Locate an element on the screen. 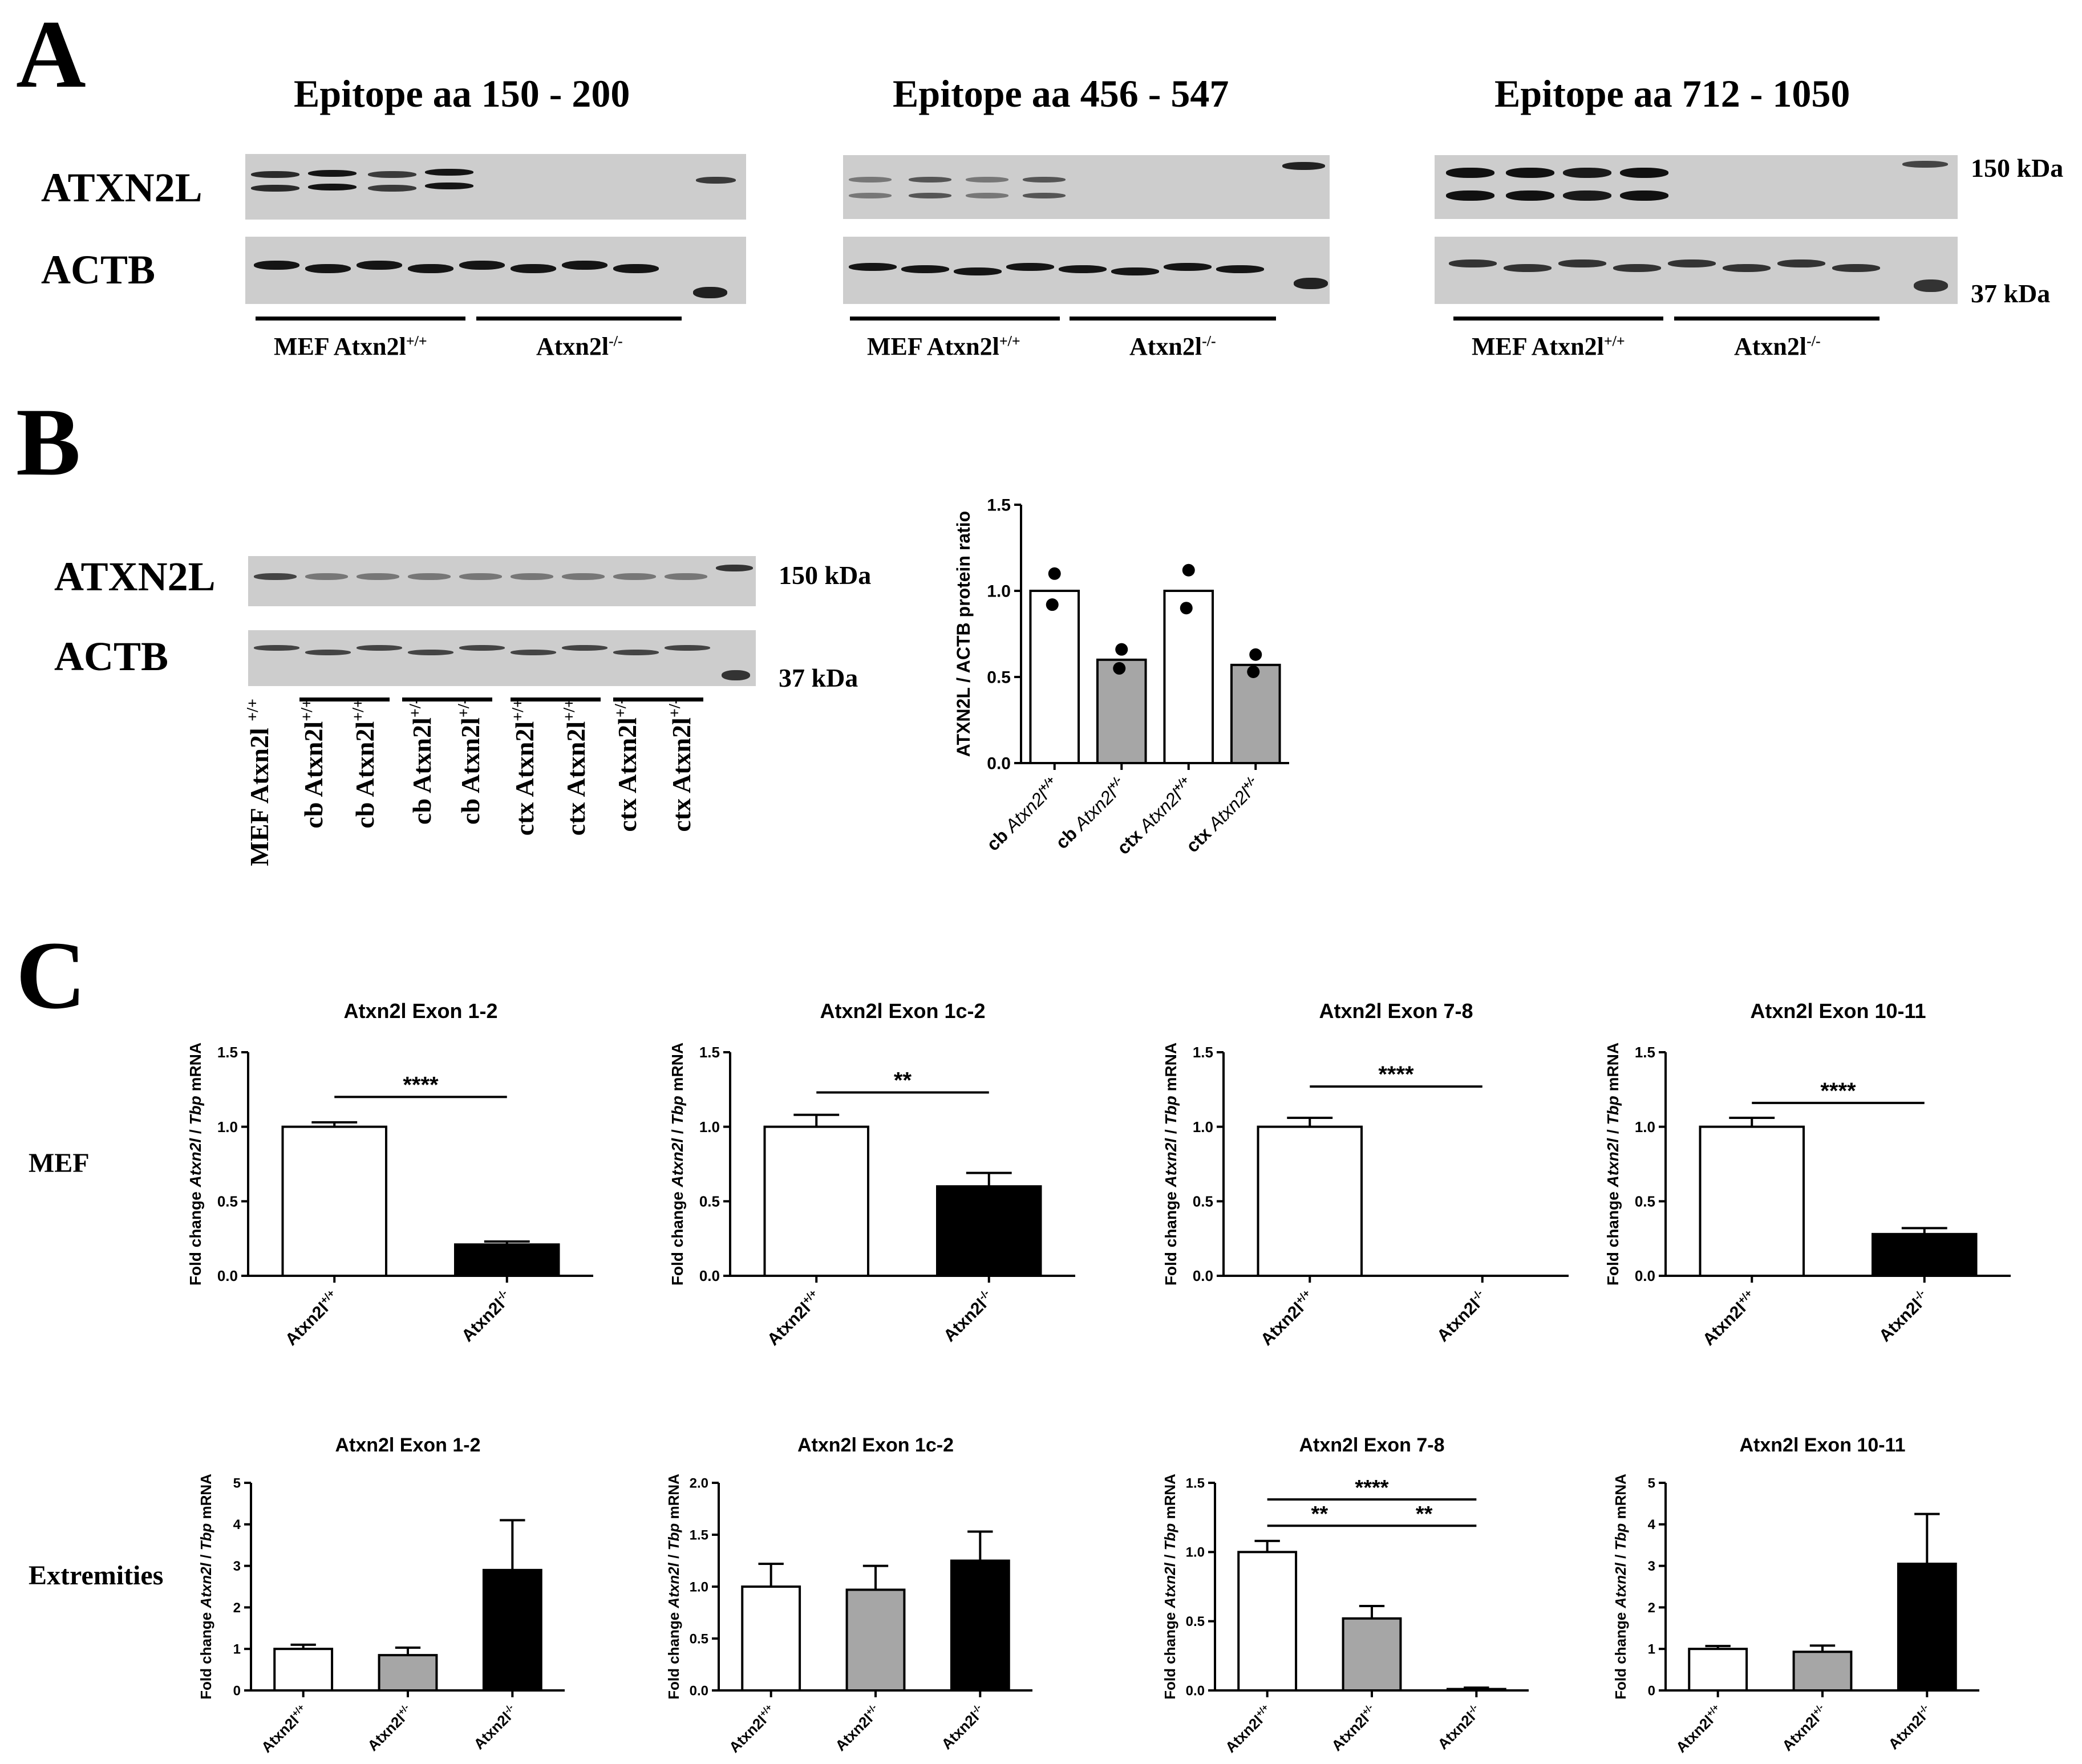  y-tick-label: 2.0 is located at coordinates (699, 1483).